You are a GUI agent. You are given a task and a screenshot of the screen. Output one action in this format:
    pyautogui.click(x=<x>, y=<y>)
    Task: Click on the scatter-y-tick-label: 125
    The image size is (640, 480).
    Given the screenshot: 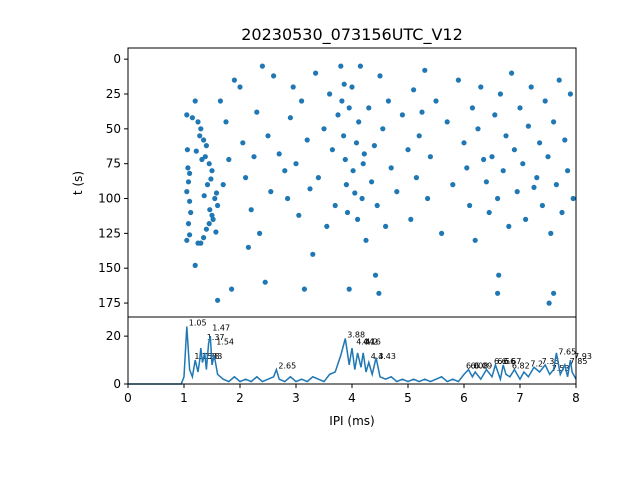 What is the action you would take?
    pyautogui.click(x=109, y=233)
    